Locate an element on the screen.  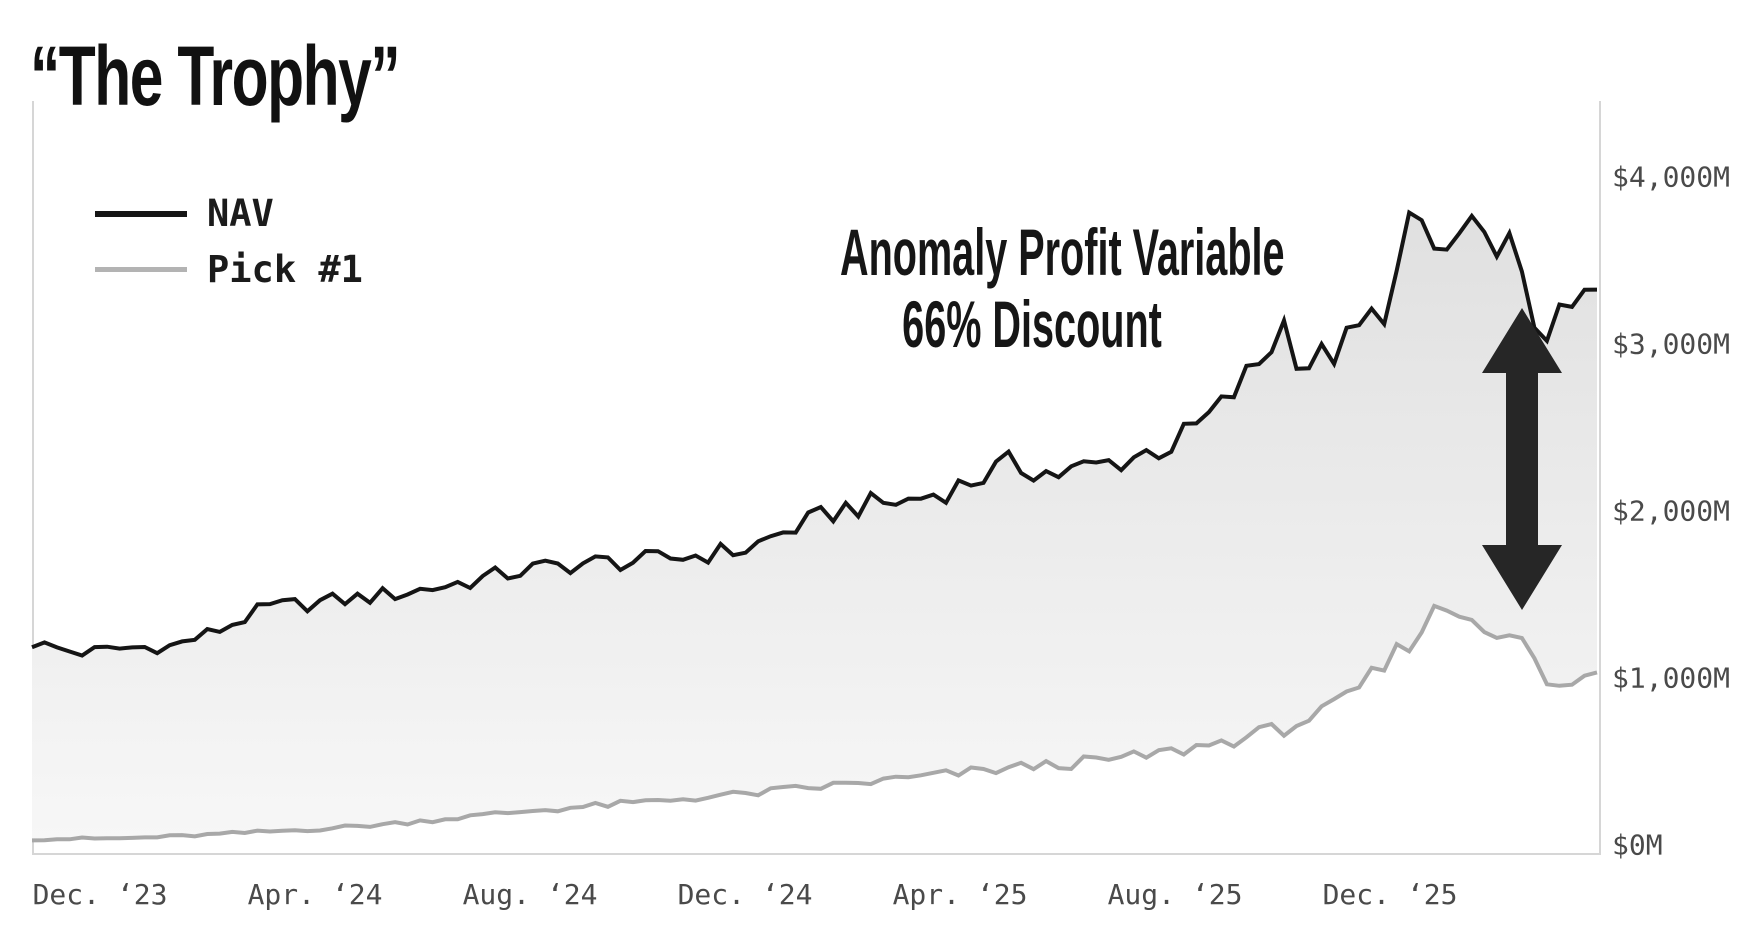
chart-title: “The Trophy” is located at coordinates (215, 76).